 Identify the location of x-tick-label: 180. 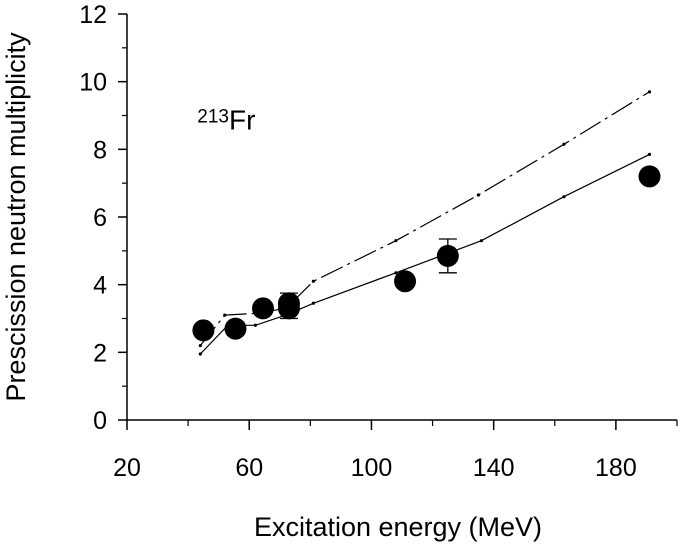
(616, 468).